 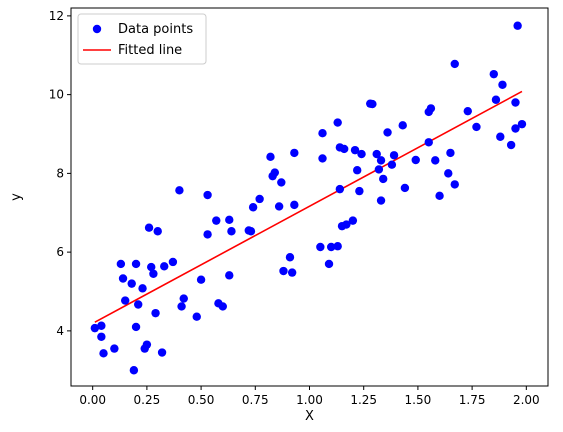 I want to click on y-tick-label: 8, so click(x=60, y=173).